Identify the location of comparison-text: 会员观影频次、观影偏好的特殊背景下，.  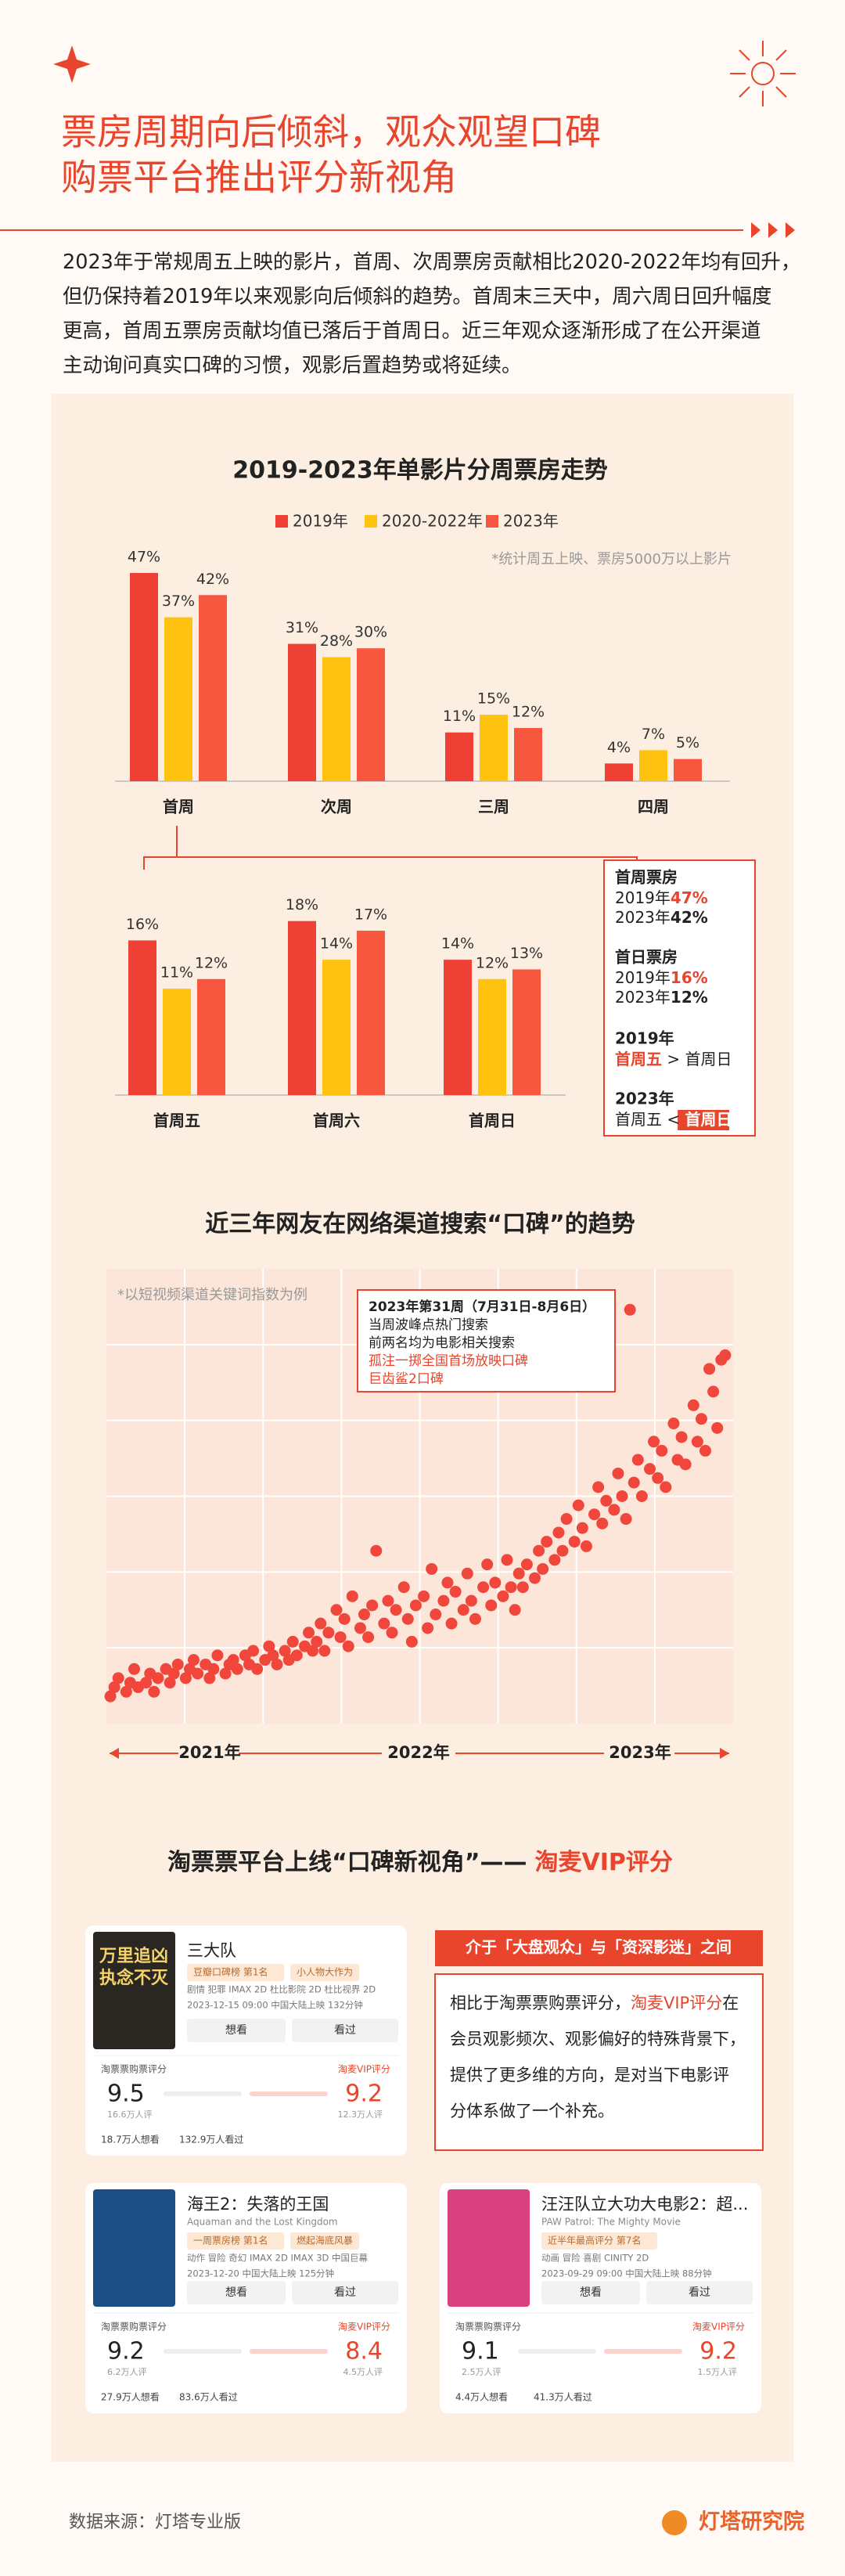
(598, 2039).